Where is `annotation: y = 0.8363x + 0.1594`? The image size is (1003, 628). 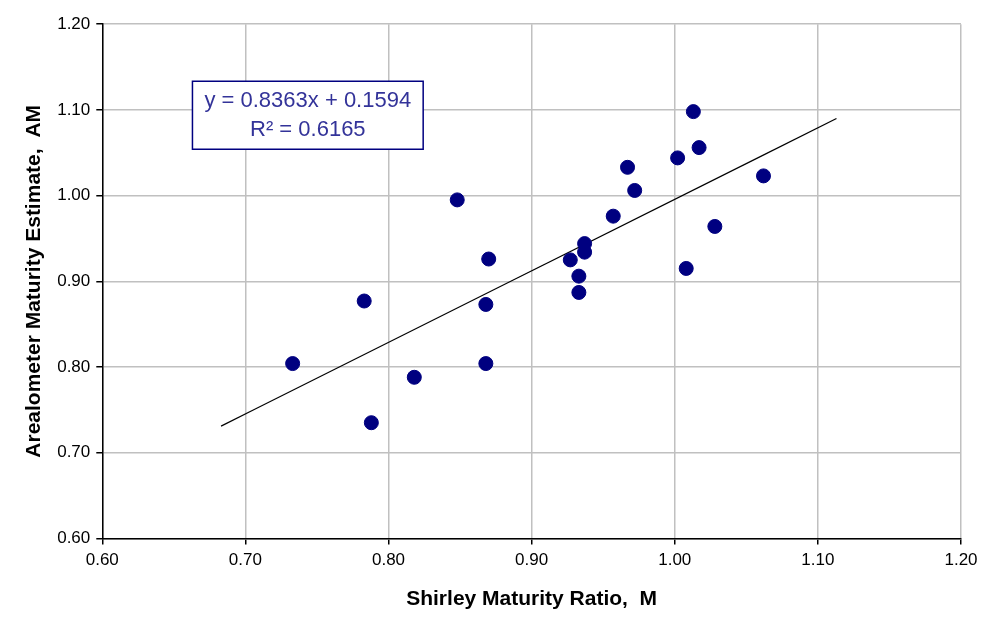
annotation: y = 0.8363x + 0.1594 is located at coordinates (308, 99).